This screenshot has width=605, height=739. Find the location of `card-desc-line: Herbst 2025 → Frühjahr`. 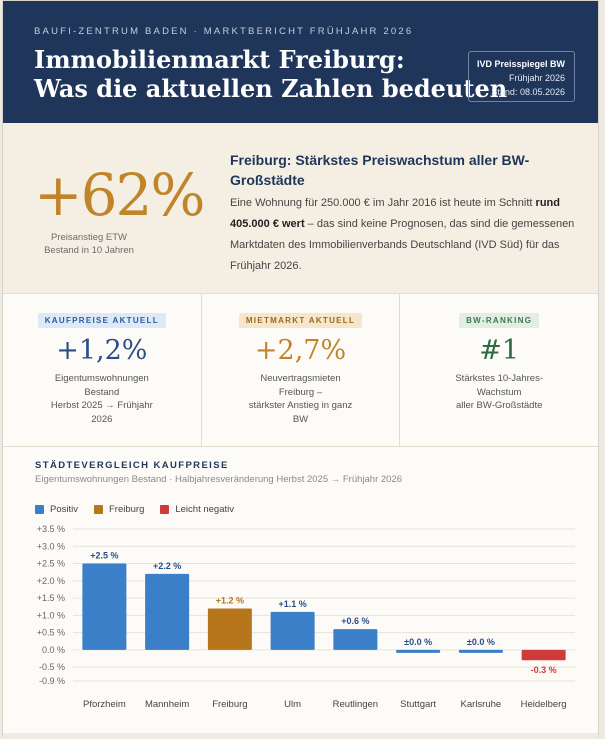

card-desc-line: Herbst 2025 → Frühjahr is located at coordinates (101, 405).